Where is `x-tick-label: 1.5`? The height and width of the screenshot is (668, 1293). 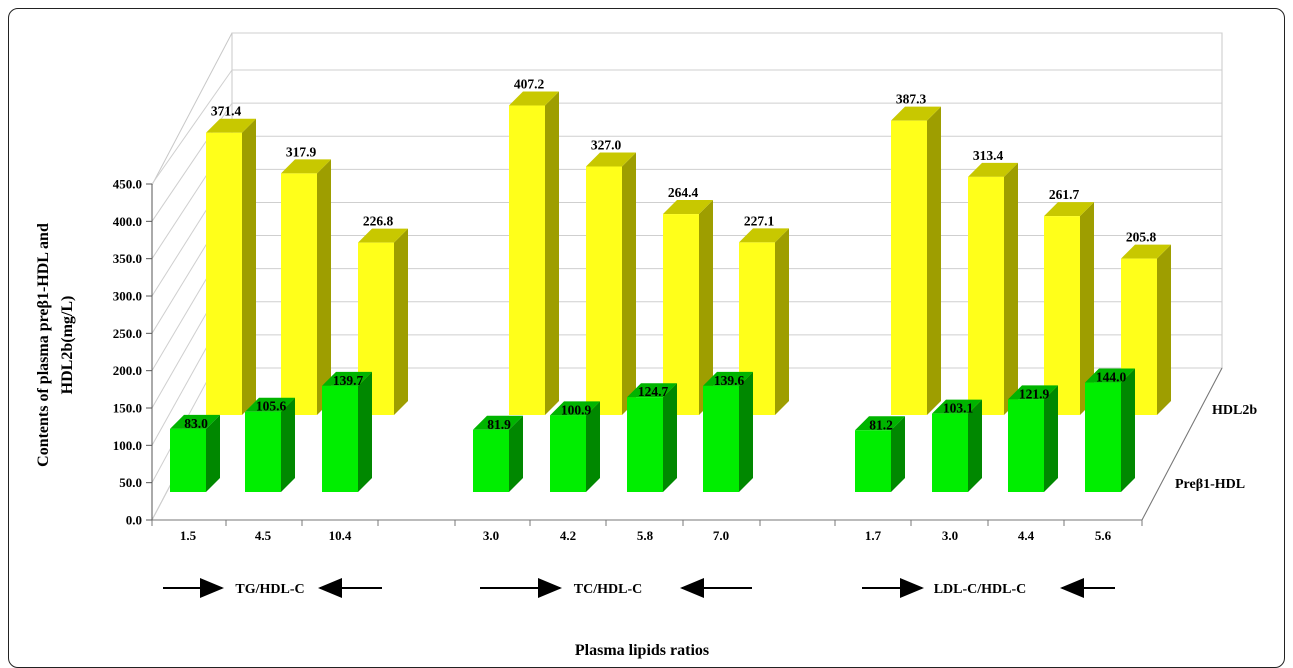 x-tick-label: 1.5 is located at coordinates (188, 535).